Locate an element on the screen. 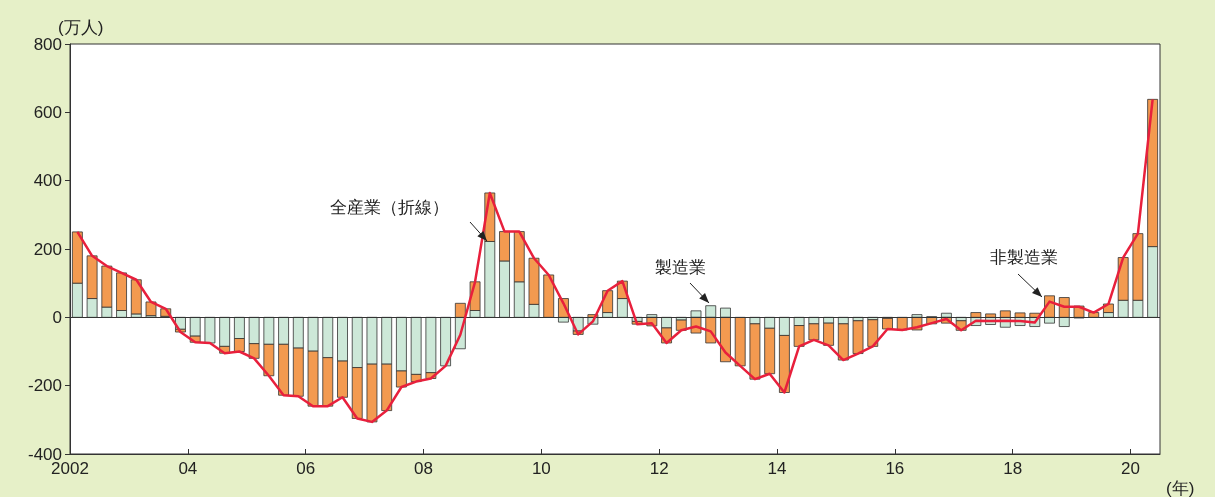 This screenshot has width=1215, height=497. y-axis-title: (万人) is located at coordinates (81, 27).